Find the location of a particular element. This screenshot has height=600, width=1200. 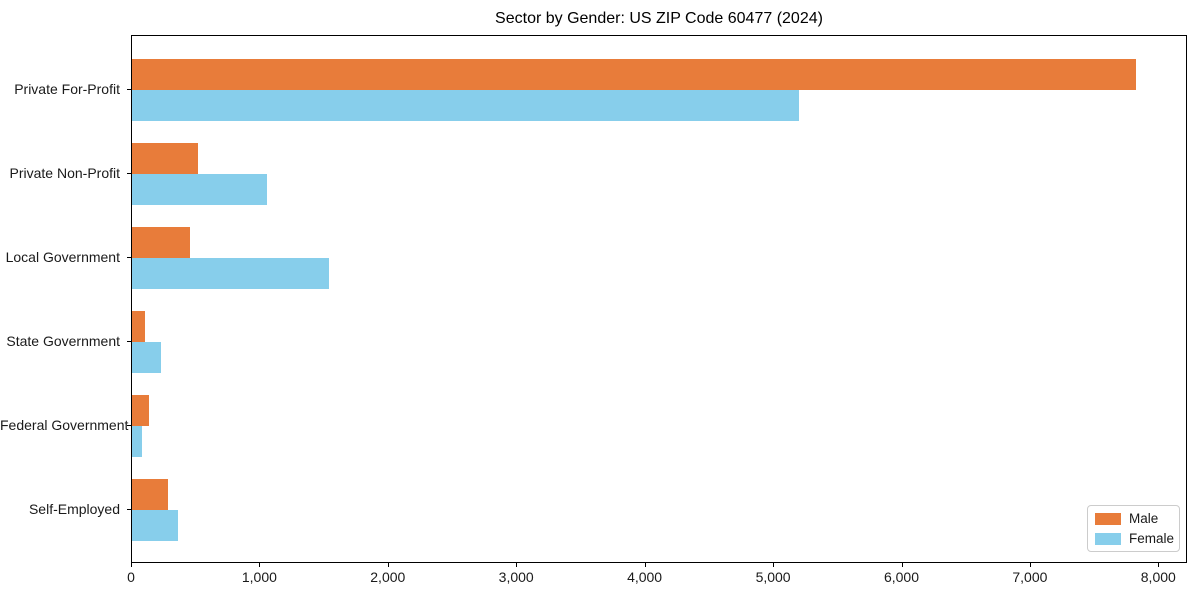

female-swatch is located at coordinates (1108, 538).